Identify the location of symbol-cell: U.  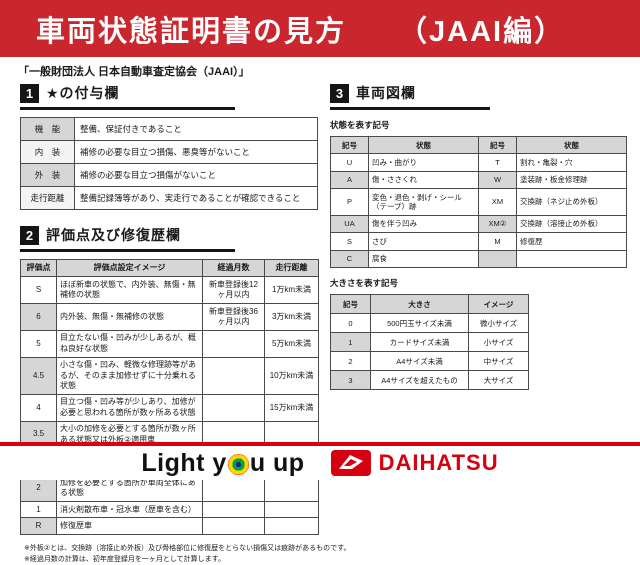
(349, 162).